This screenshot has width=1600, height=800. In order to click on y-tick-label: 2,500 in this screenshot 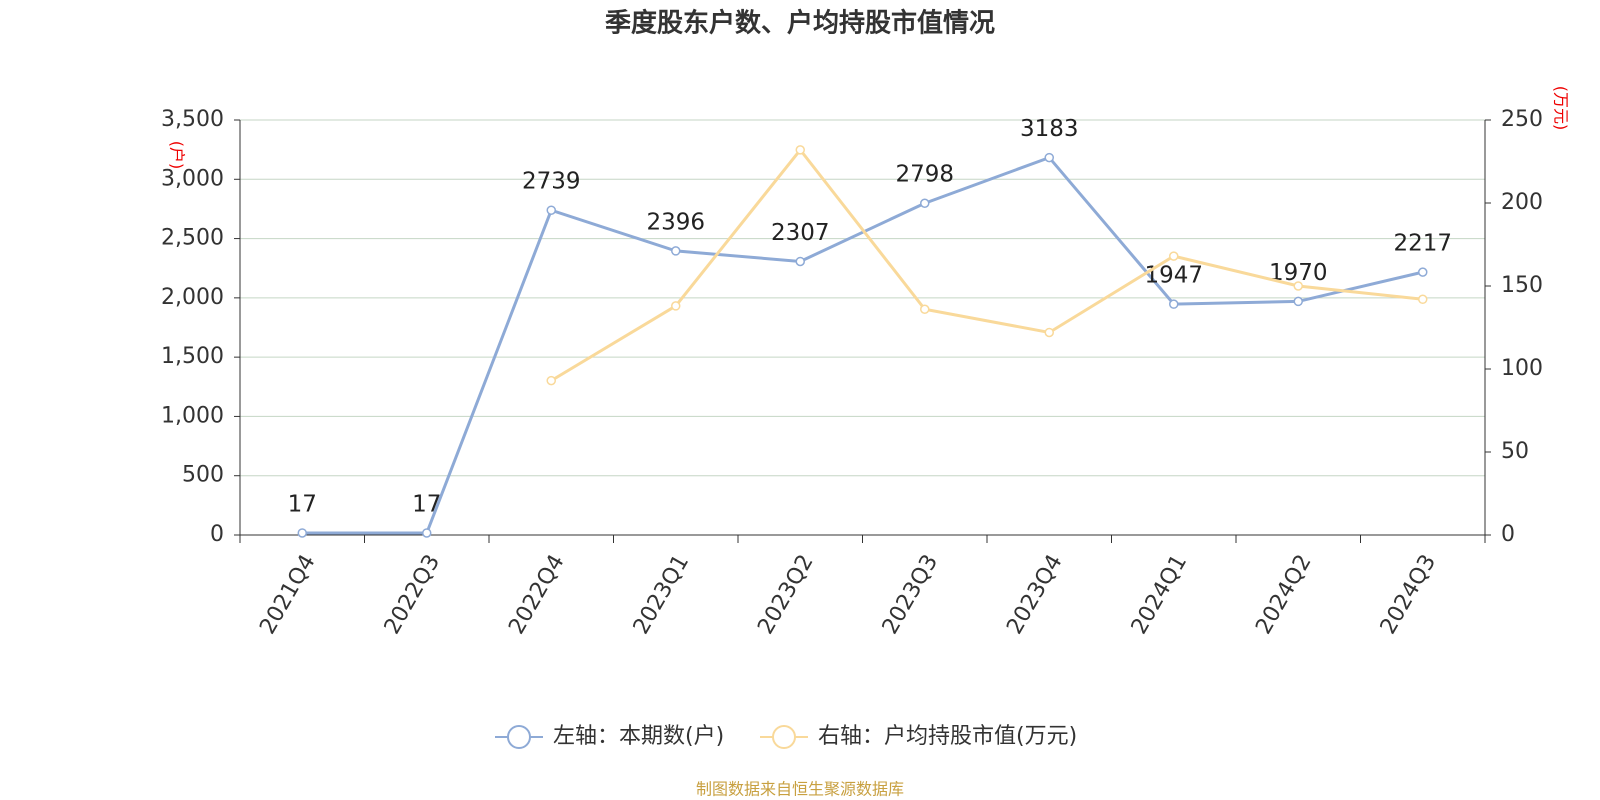, I will do `click(192, 238)`.